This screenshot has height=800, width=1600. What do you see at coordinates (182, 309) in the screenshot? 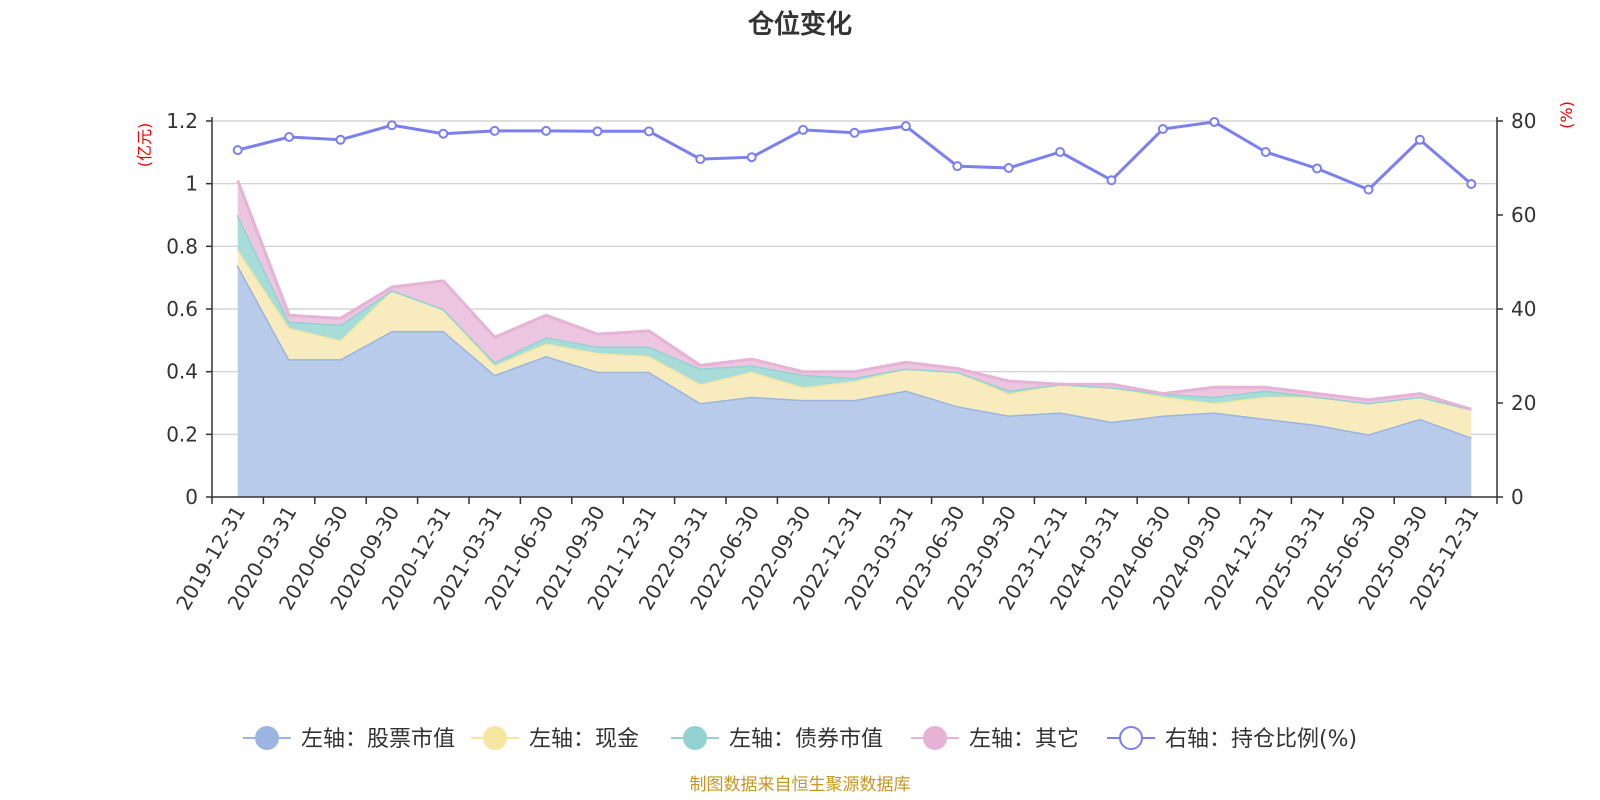
I see `left-tick-label: 0.6` at bounding box center [182, 309].